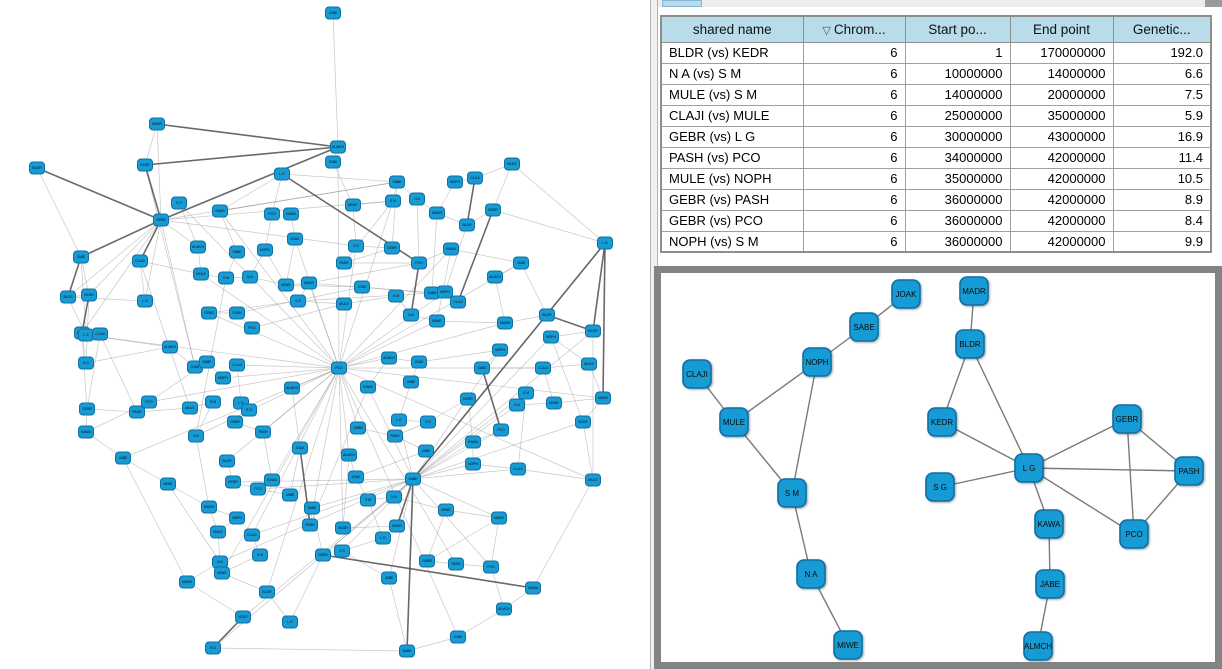 The height and width of the screenshot is (669, 1222). What do you see at coordinates (936, 199) in the screenshot?
I see `table-row: GEBR (vs) PASH 6 36000000 42000000 8.9` at bounding box center [936, 199].